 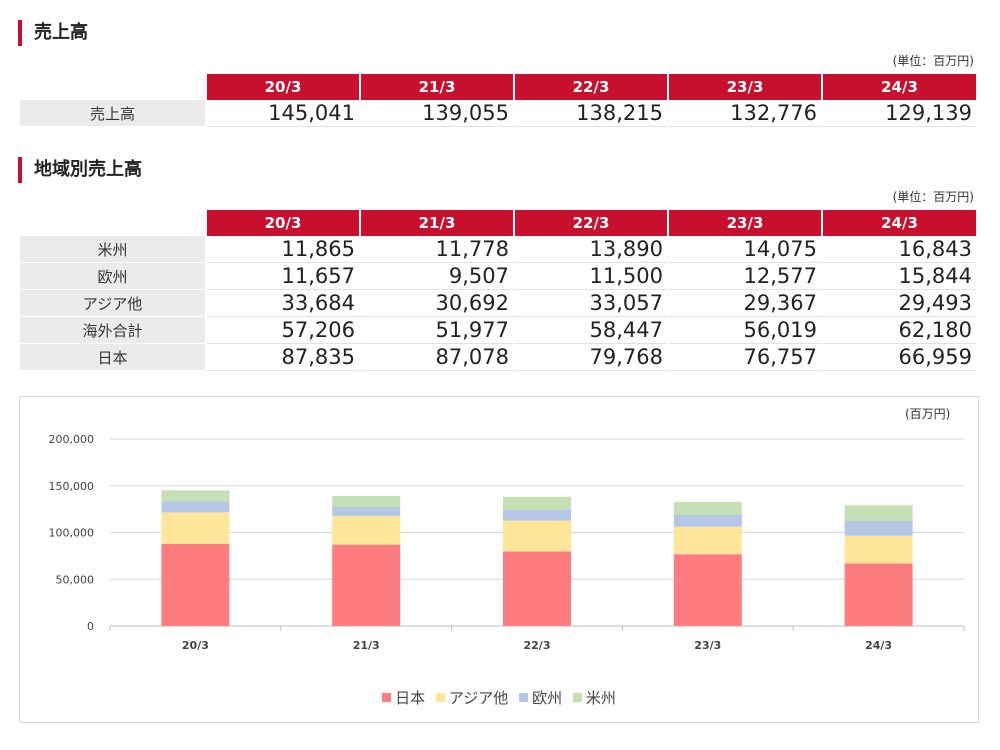 I want to click on legend-label: 日本, so click(x=410, y=698).